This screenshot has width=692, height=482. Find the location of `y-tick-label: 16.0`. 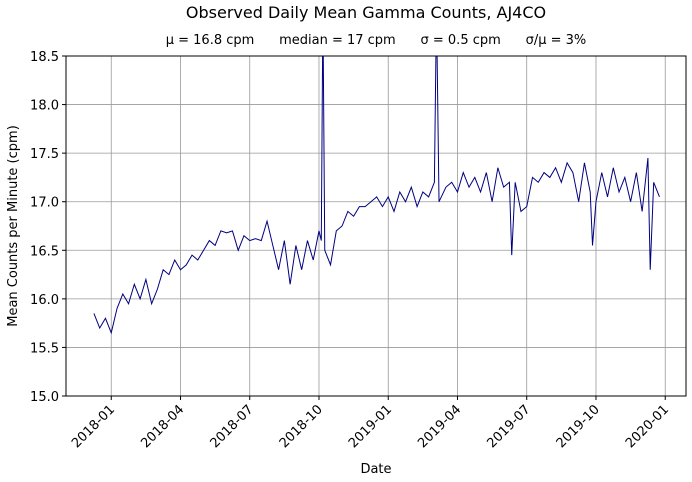

y-tick-label: 16.0 is located at coordinates (44, 300).